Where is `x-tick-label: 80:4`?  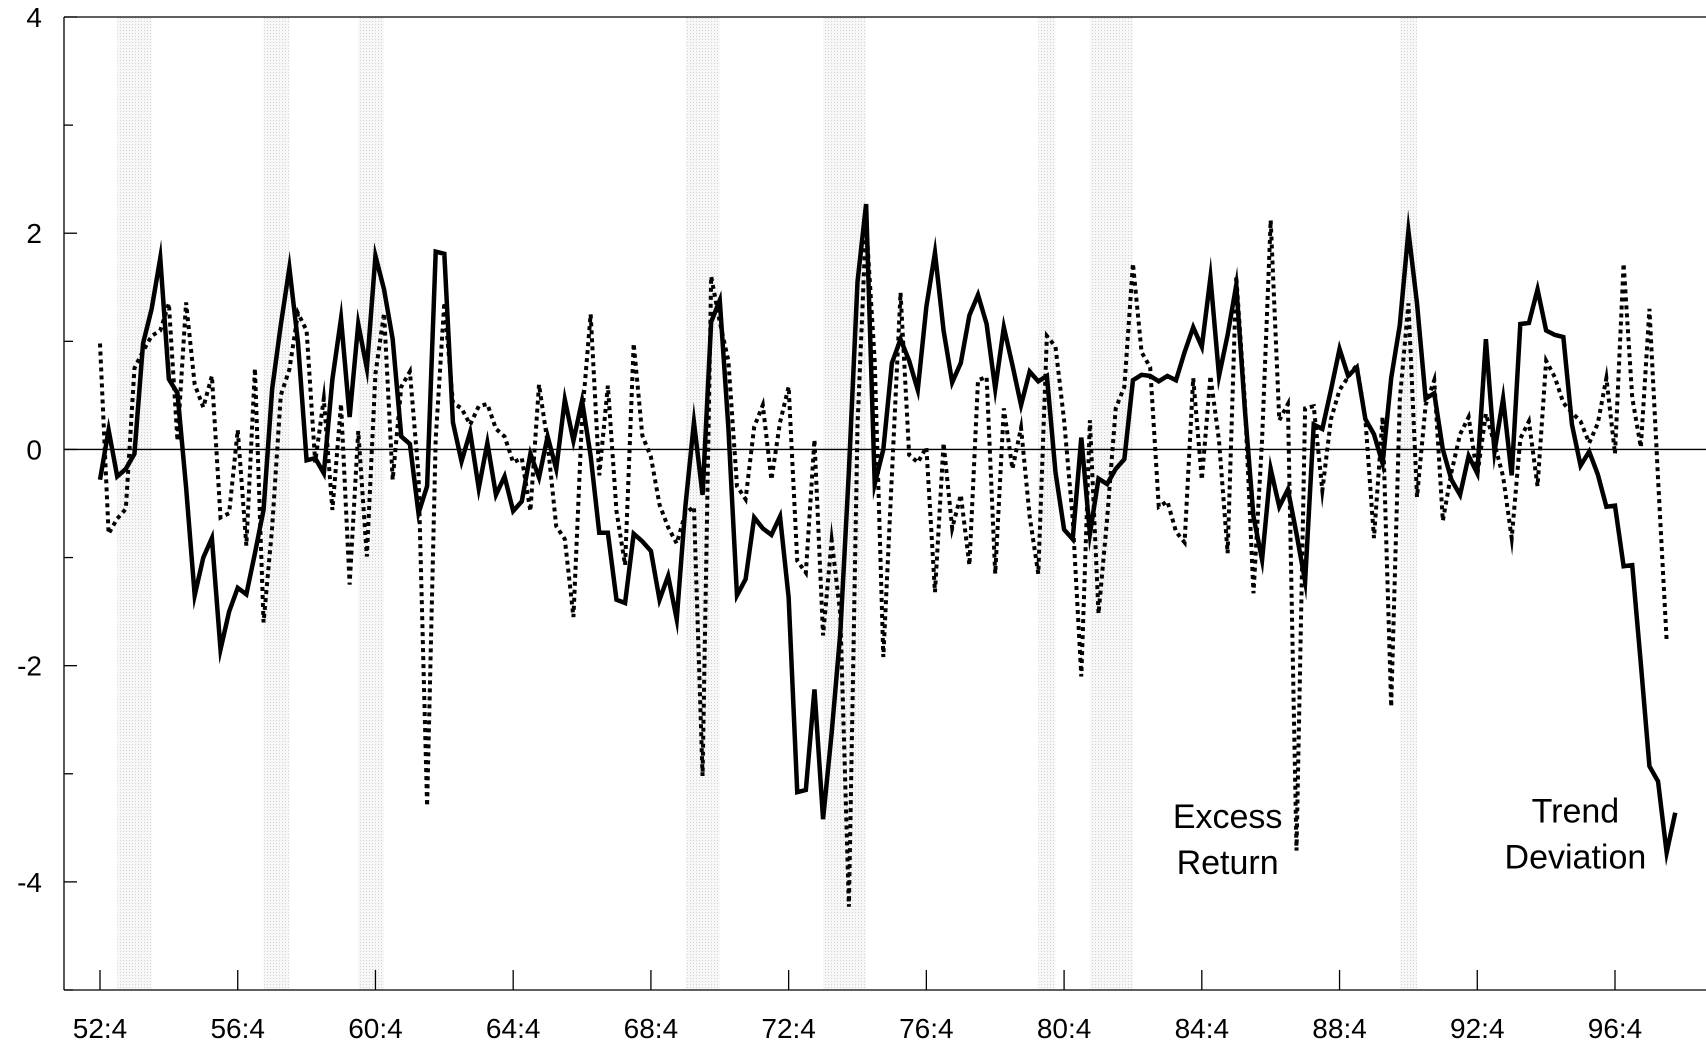 x-tick-label: 80:4 is located at coordinates (1064, 1028).